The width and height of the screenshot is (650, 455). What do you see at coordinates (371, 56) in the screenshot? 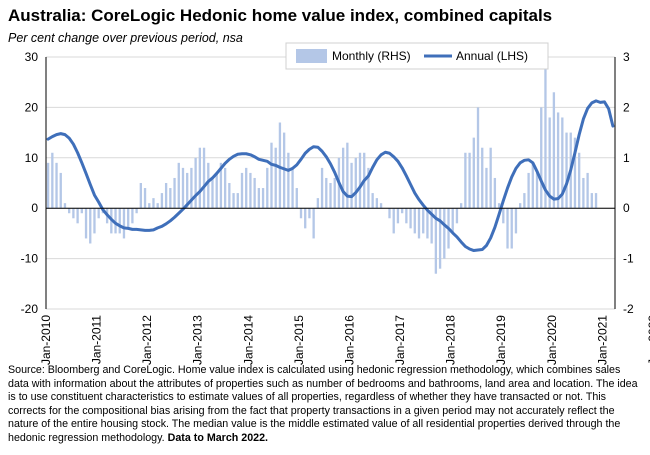
I see `legend-monthly-label: Monthly (RHS)` at bounding box center [371, 56].